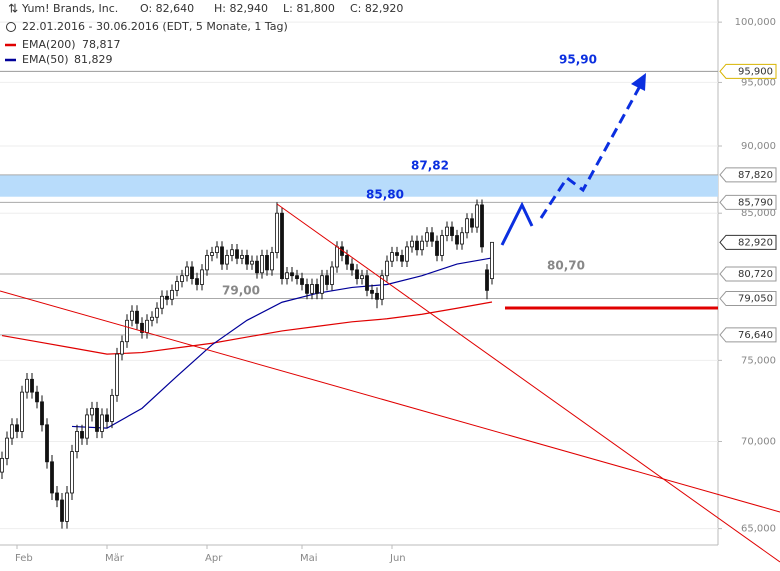 This screenshot has width=780, height=571. What do you see at coordinates (755, 242) in the screenshot?
I see `price-label: 82,920` at bounding box center [755, 242].